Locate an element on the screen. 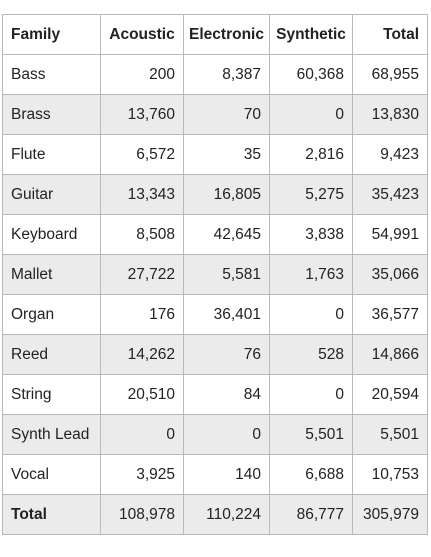 The image size is (431, 557). table-row: Mallet 27,722 5,581 1,763 35,066 is located at coordinates (215, 274).